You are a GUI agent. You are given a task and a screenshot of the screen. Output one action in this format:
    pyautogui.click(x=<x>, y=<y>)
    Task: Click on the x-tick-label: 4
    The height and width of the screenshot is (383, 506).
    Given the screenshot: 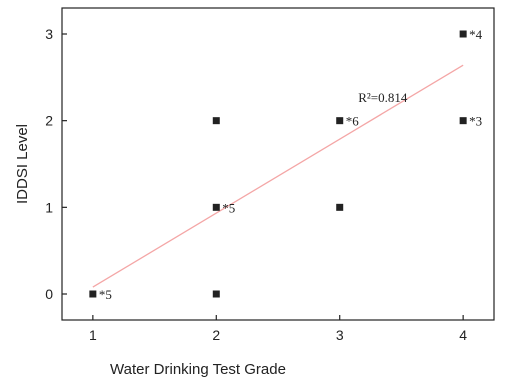 What is the action you would take?
    pyautogui.click(x=463, y=335)
    